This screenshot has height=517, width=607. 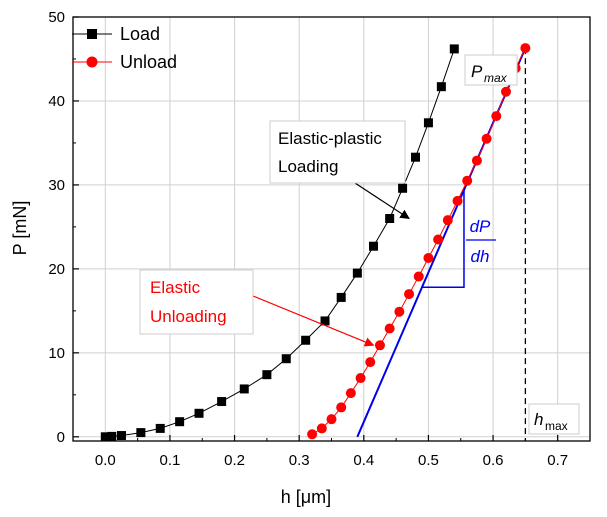 I want to click on annotation-box-elastic, so click(x=196, y=302).